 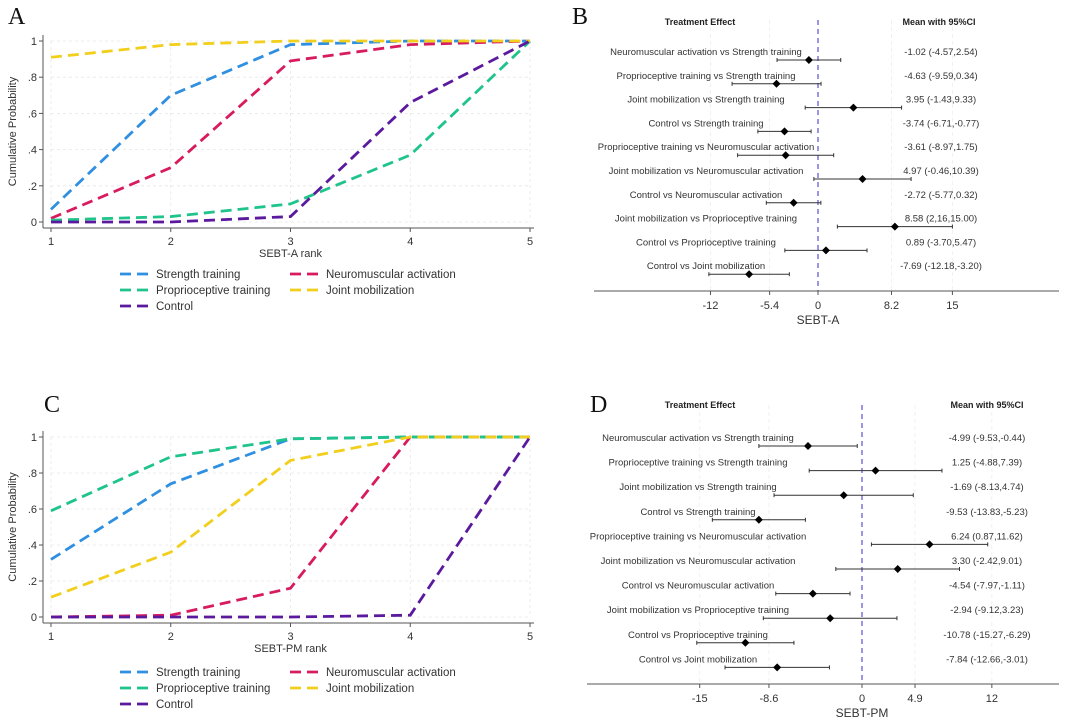 I want to click on mean-ci-value: -2.94 (-9.12,3.23), so click(x=986, y=610).